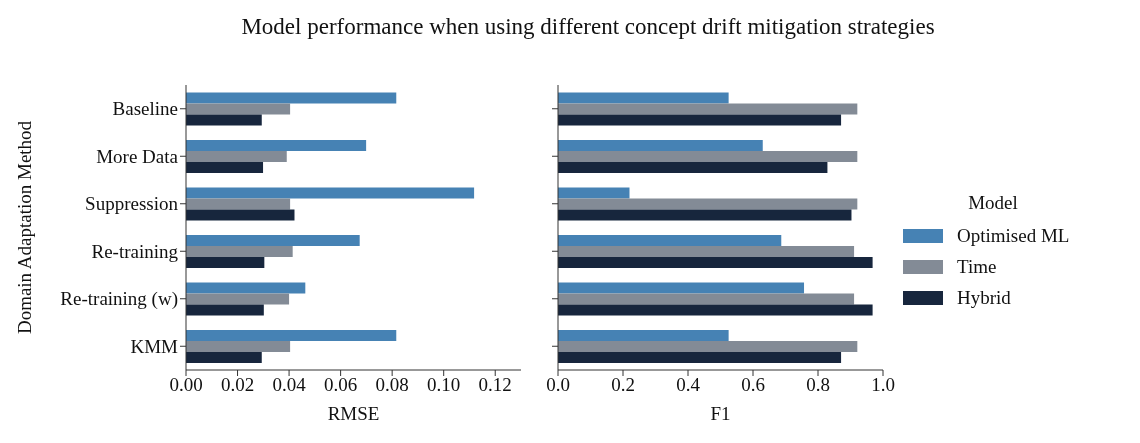 Image resolution: width=1140 pixels, height=443 pixels. What do you see at coordinates (353, 413) in the screenshot?
I see `x-axis-title: RMSE` at bounding box center [353, 413].